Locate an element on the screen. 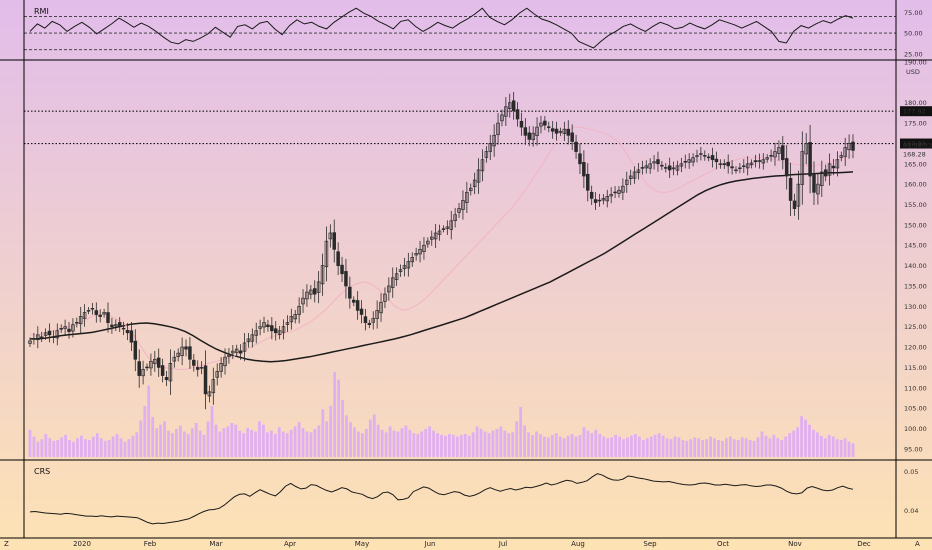 The width and height of the screenshot is (932, 550). price-tick-label-2: 105.00 is located at coordinates (915, 409).